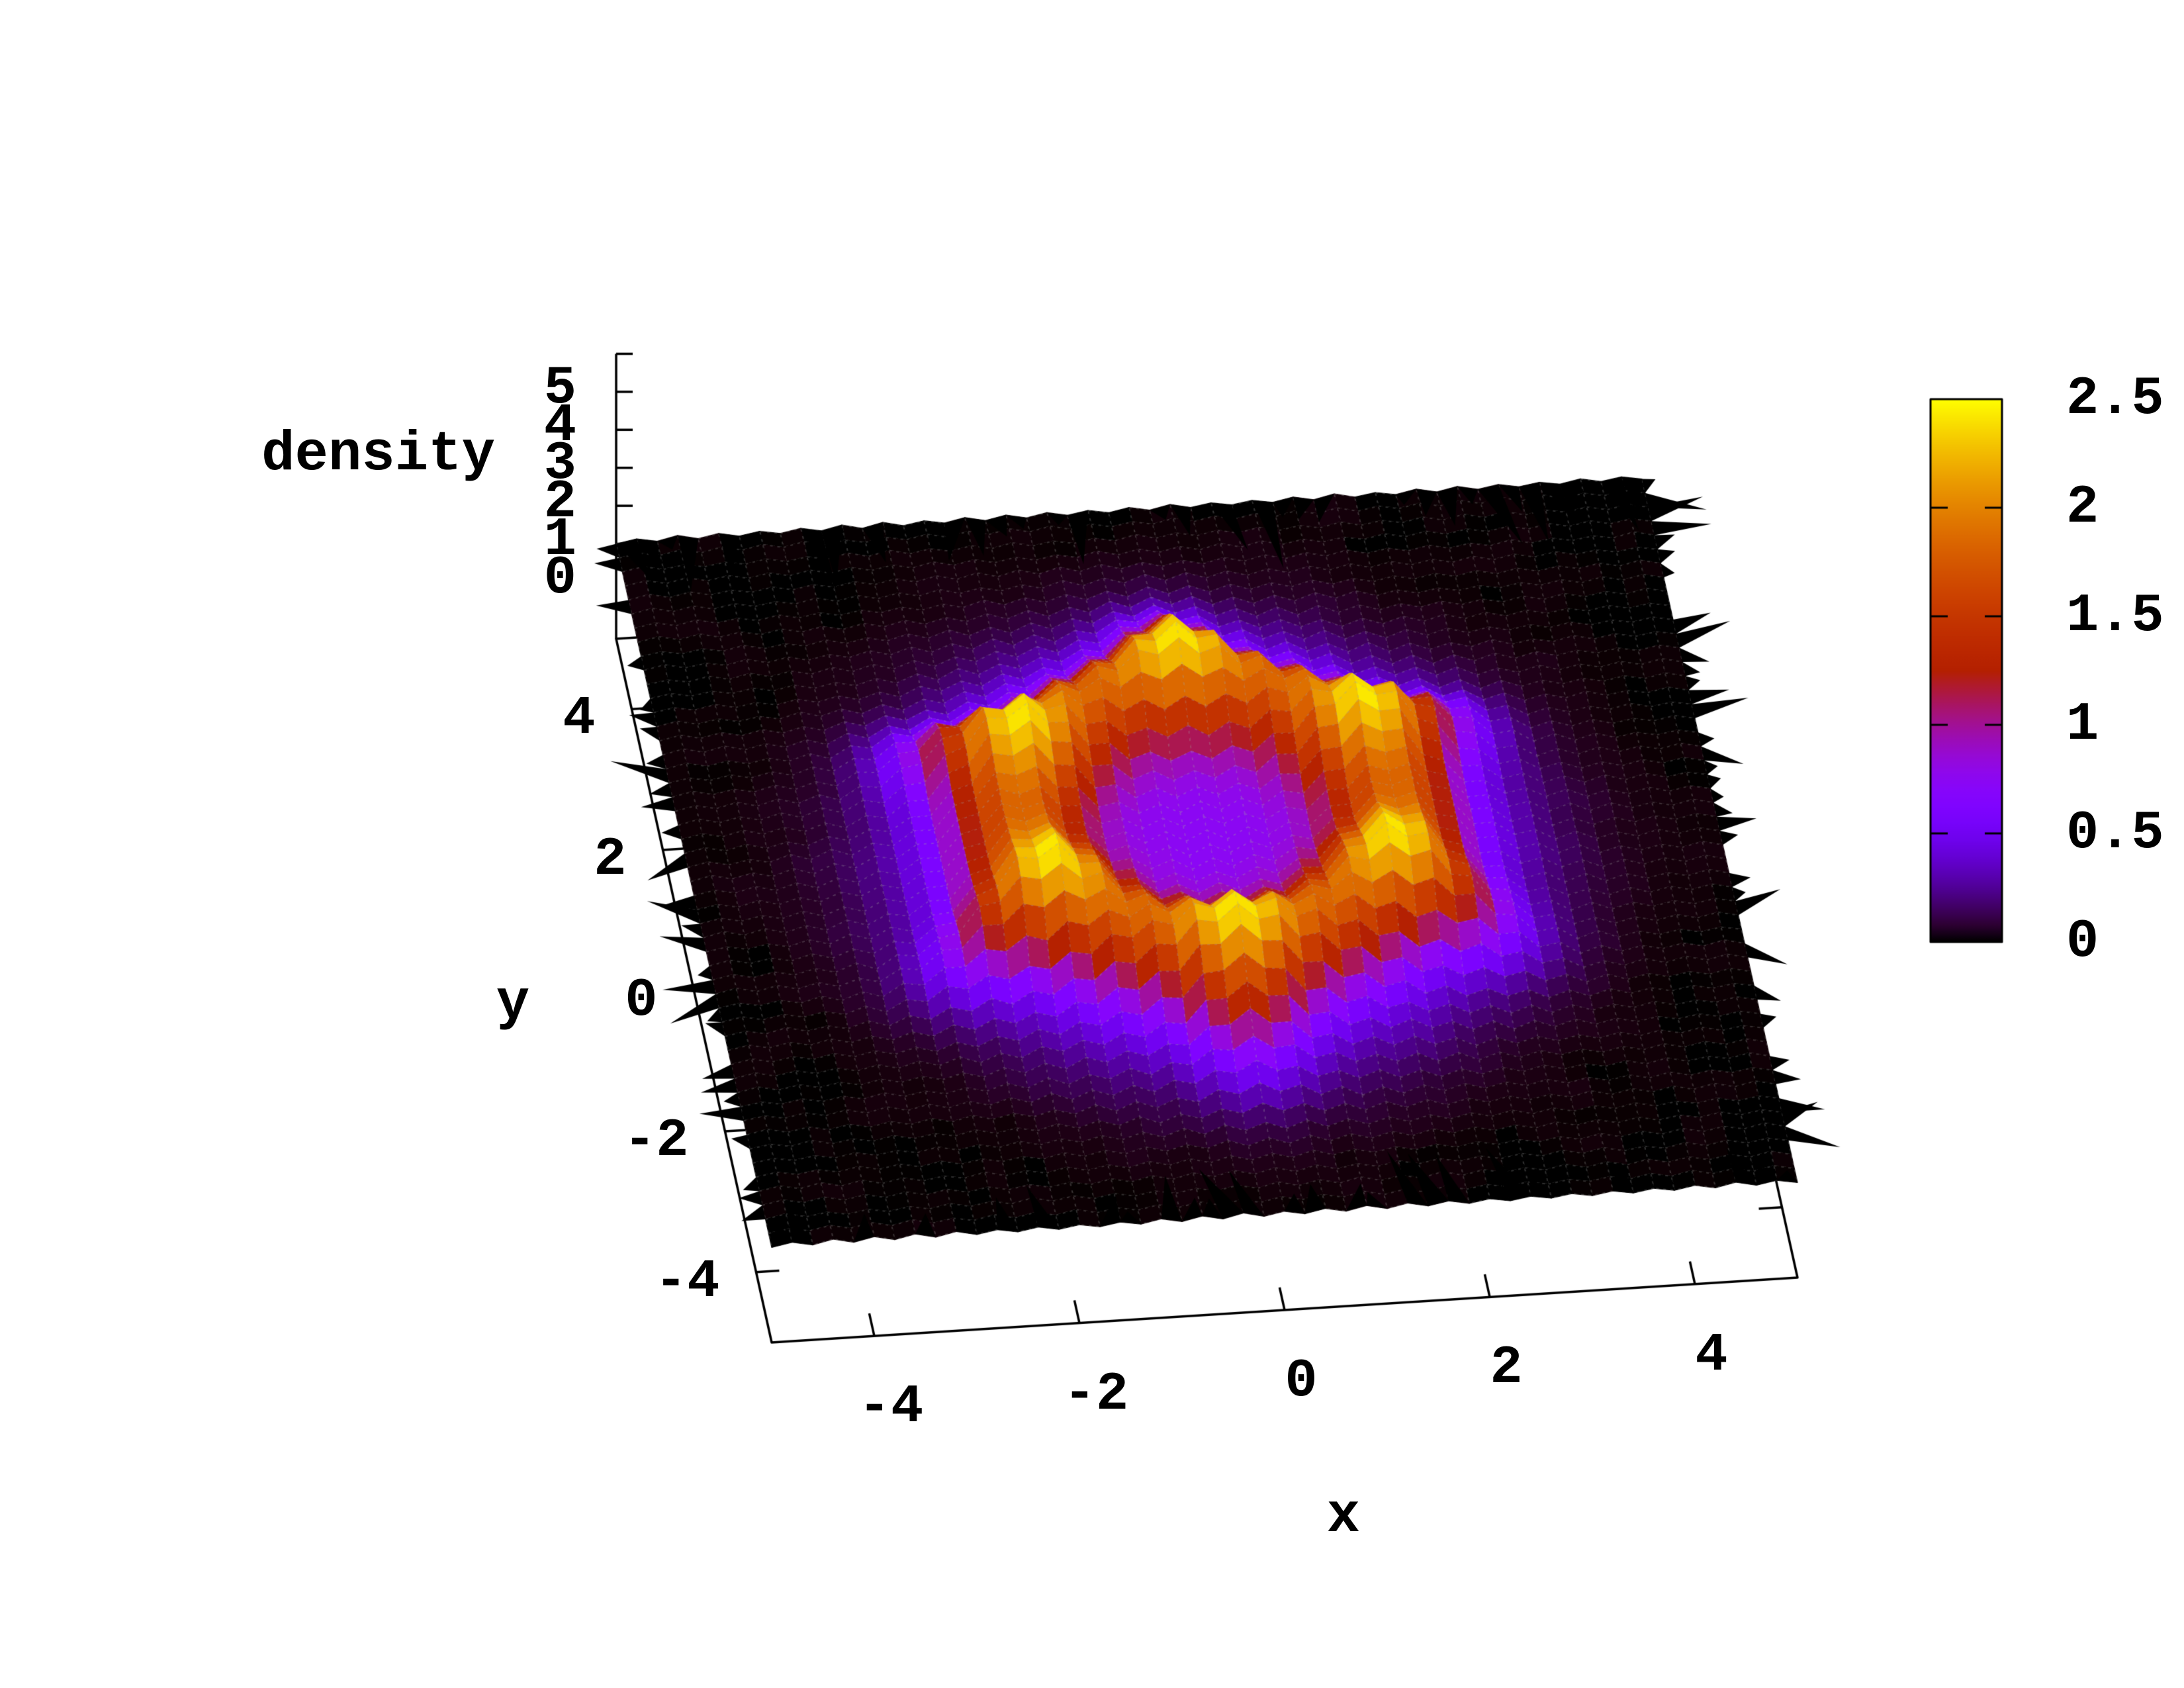 The height and width of the screenshot is (1688, 2184). Describe the element at coordinates (891, 1407) in the screenshot. I see `x-tick-label: -4` at that location.